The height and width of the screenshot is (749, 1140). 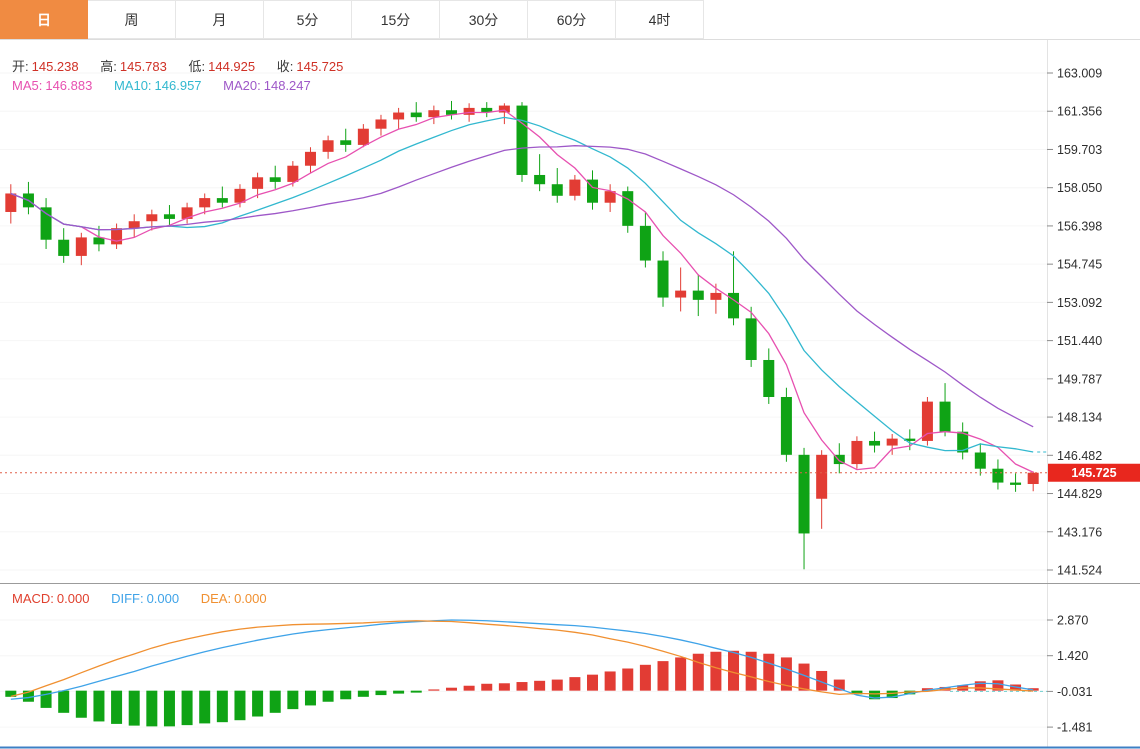 What do you see at coordinates (1079, 379) in the screenshot?
I see `price-tick-label: 149.787` at bounding box center [1079, 379].